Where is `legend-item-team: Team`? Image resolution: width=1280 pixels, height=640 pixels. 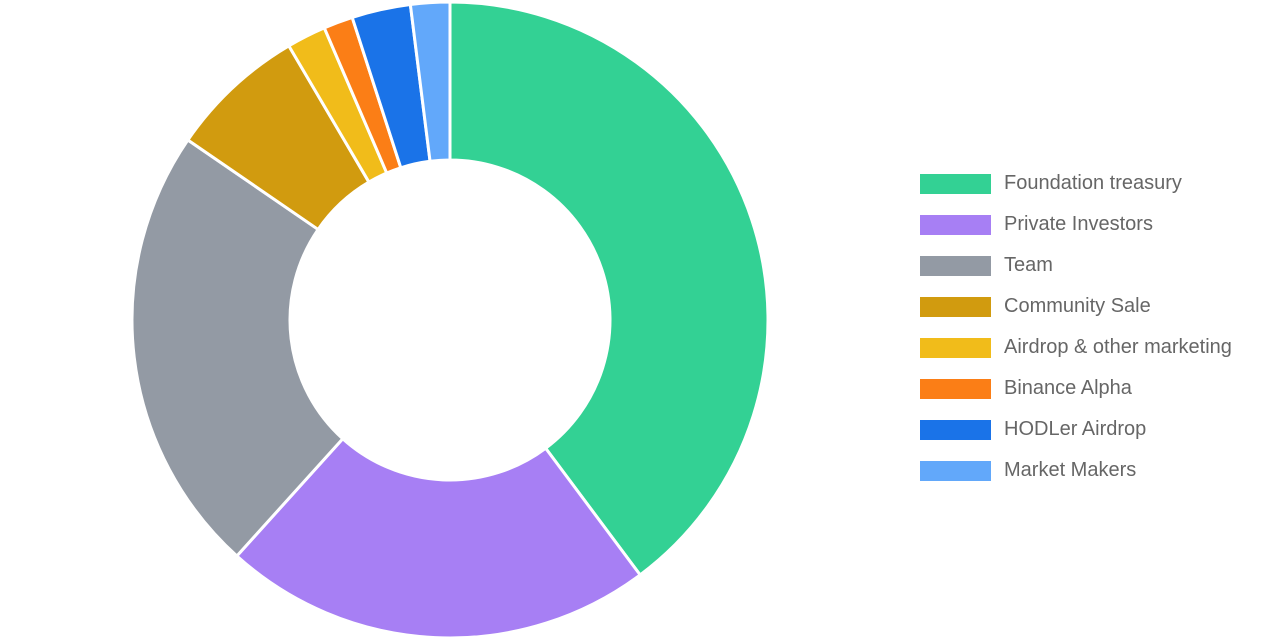
legend-item-team: Team is located at coordinates (1076, 265).